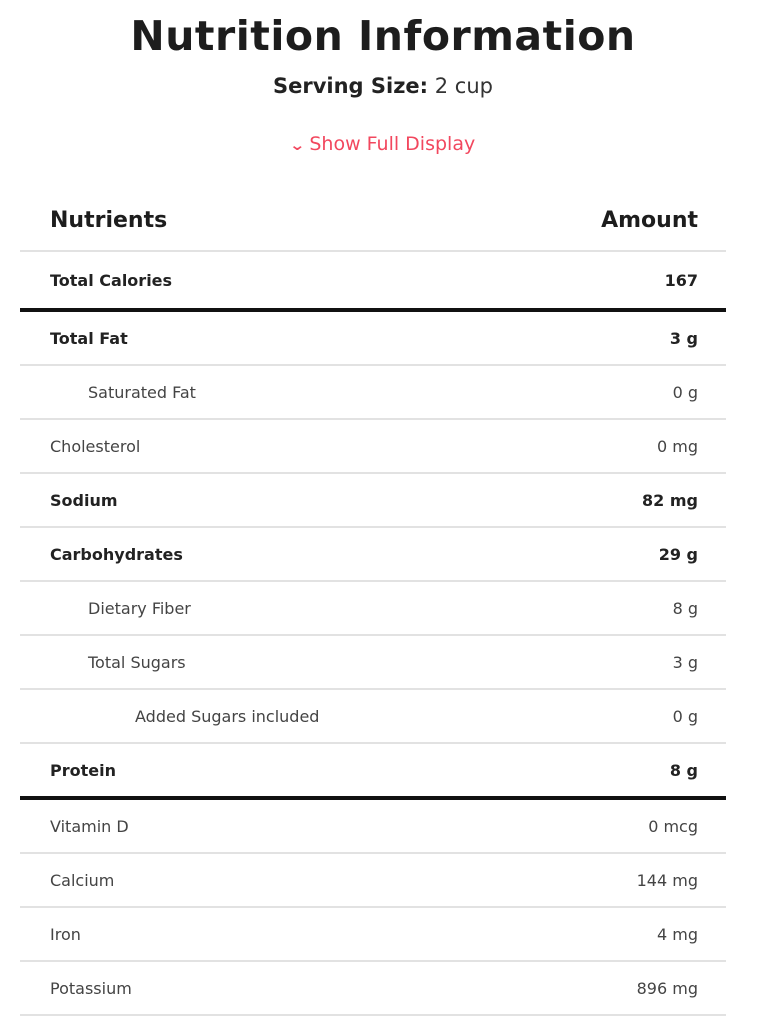  I want to click on table-row: Added Sugars included 0 g, so click(373, 716).